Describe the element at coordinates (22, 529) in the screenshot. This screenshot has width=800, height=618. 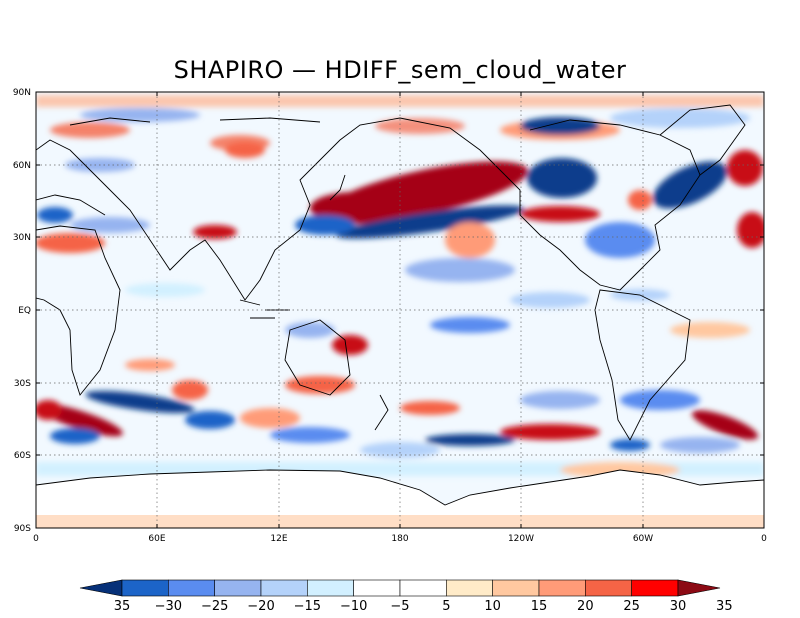
I see `lat-label-90s: 90S` at that location.